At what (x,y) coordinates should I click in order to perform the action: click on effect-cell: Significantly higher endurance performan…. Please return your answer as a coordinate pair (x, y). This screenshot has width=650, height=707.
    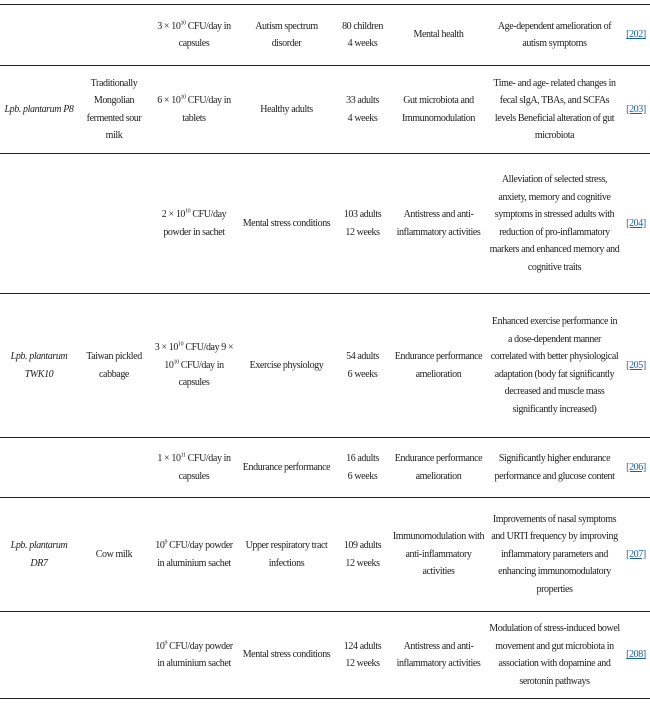
    Looking at the image, I should click on (554, 467).